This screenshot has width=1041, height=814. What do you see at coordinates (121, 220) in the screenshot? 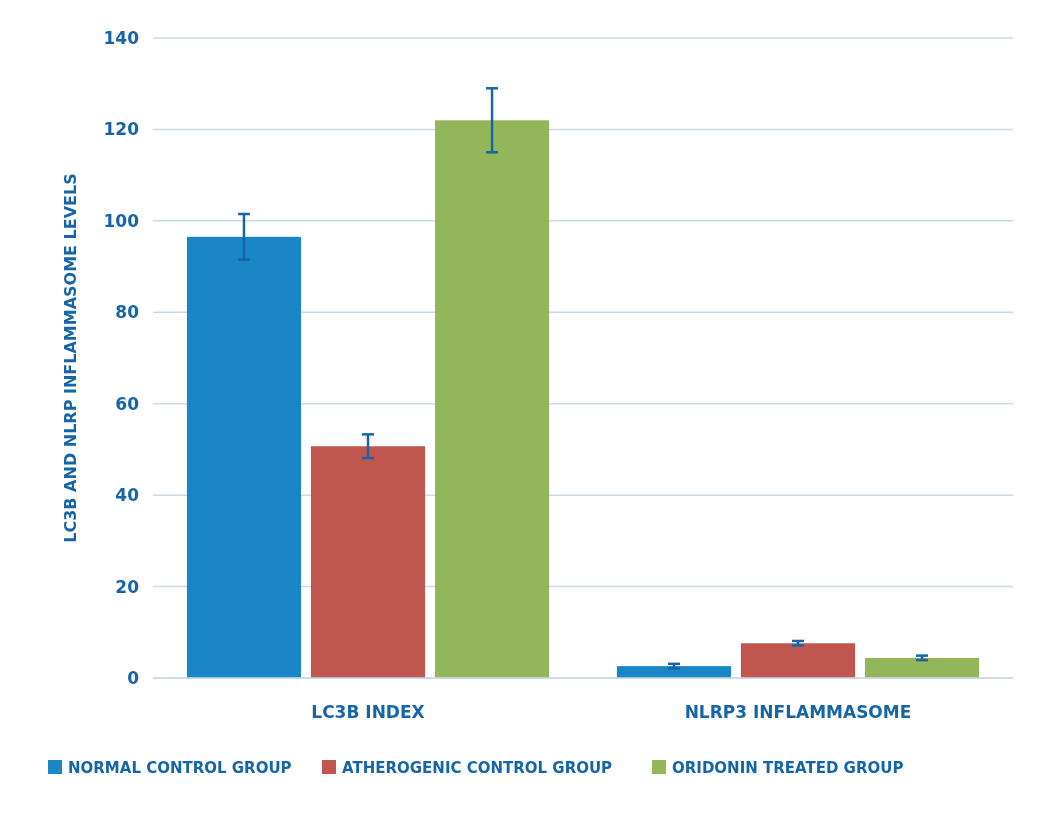
I see `y-tick-label: 100` at bounding box center [121, 220].